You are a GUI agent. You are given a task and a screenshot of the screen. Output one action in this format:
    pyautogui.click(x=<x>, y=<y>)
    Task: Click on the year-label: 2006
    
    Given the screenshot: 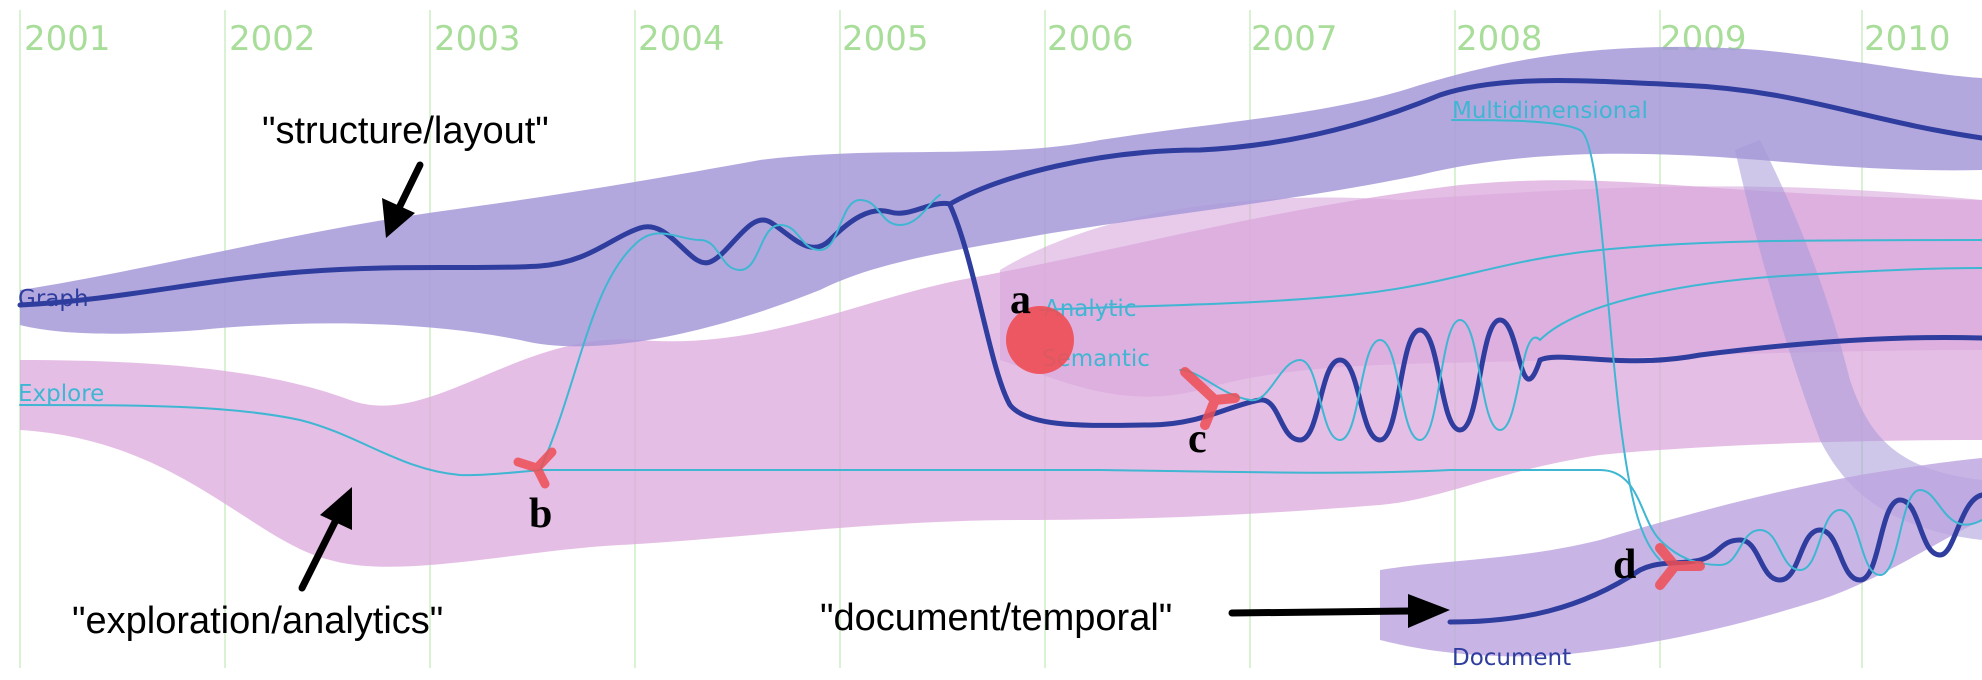 What is the action you would take?
    pyautogui.click(x=1090, y=39)
    